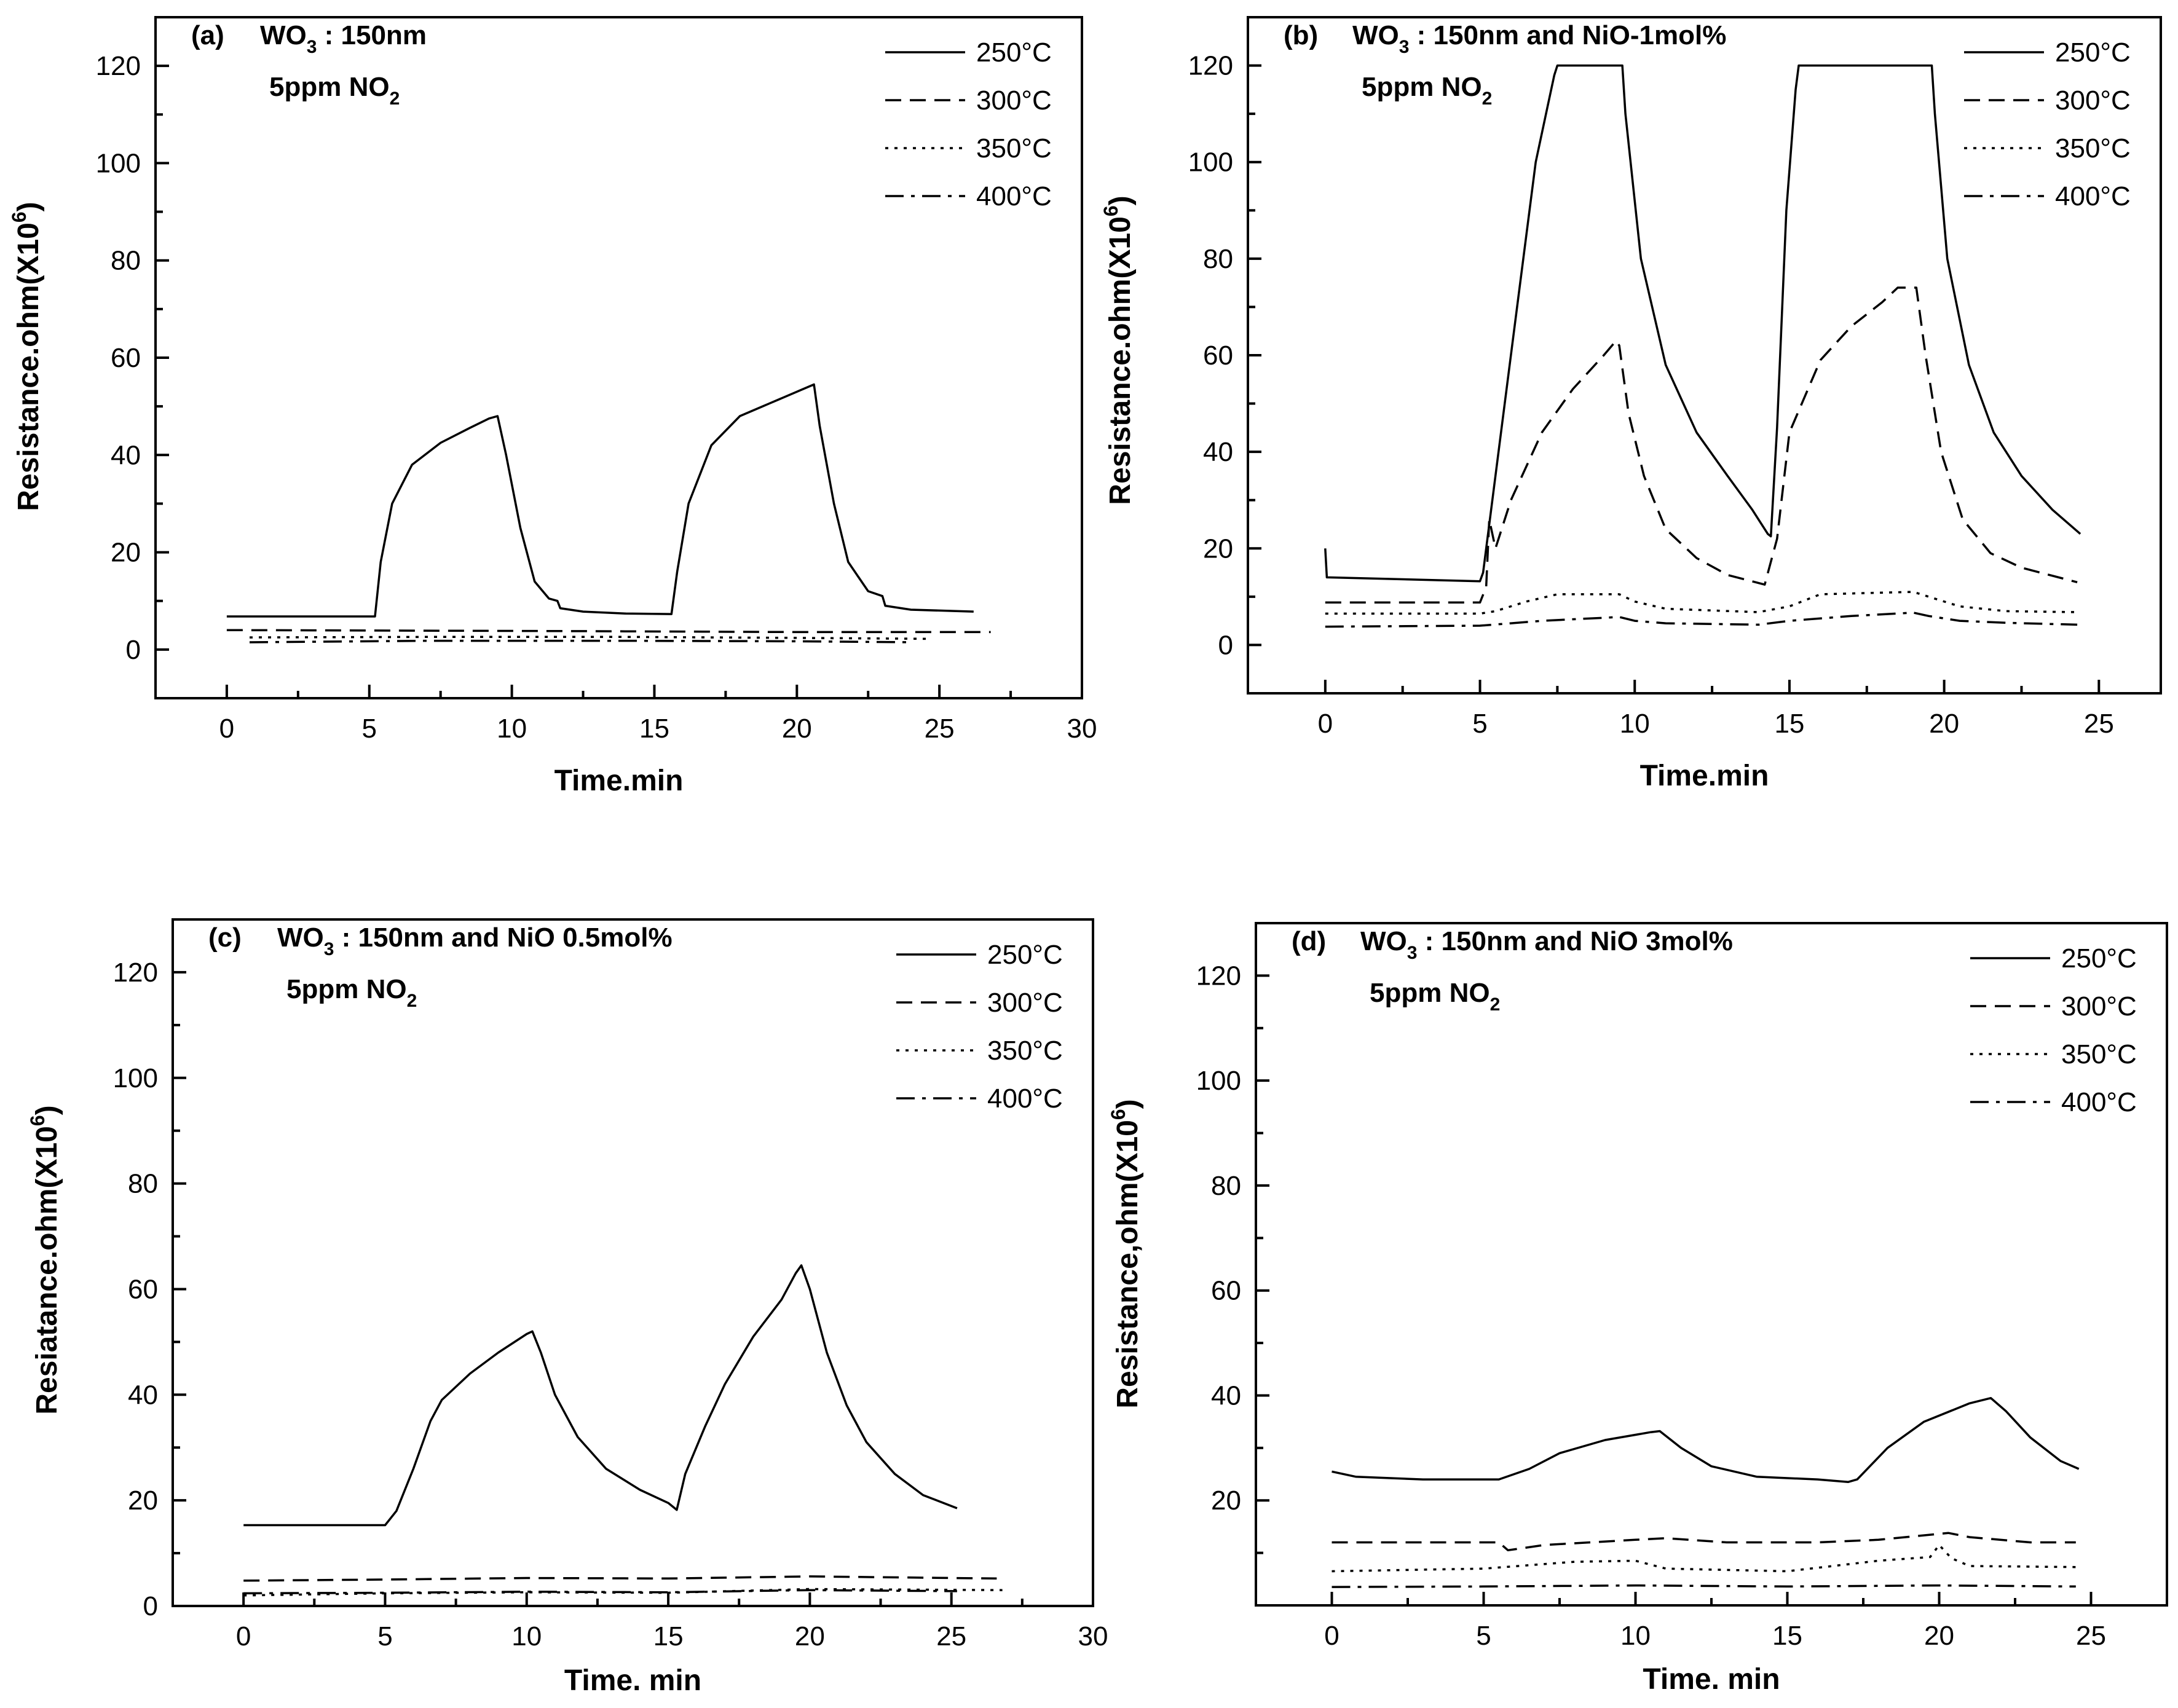  What do you see at coordinates (44, 1259) in the screenshot?
I see `y-axis-label: Resiatance.ohm(X106)` at bounding box center [44, 1259].